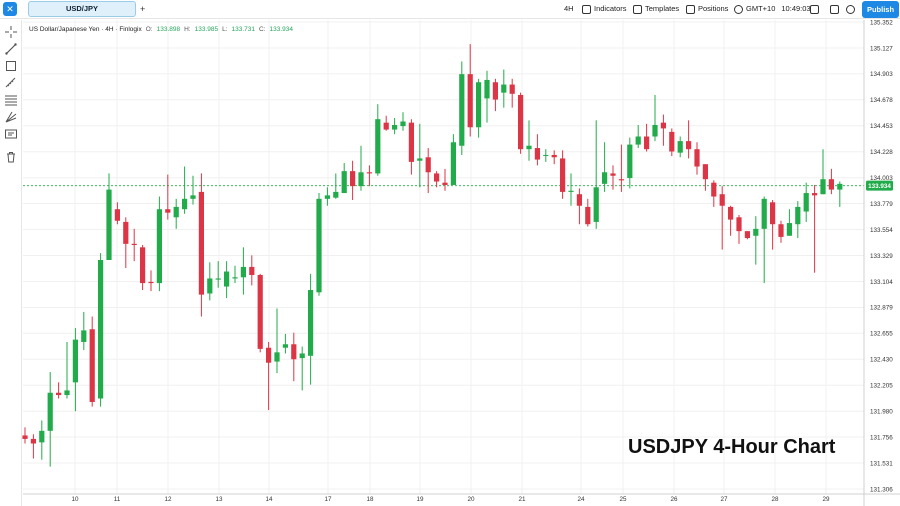 This screenshot has height=506, width=900. Describe the element at coordinates (881, 230) in the screenshot. I see `price-tick-label: 133.554` at that location.